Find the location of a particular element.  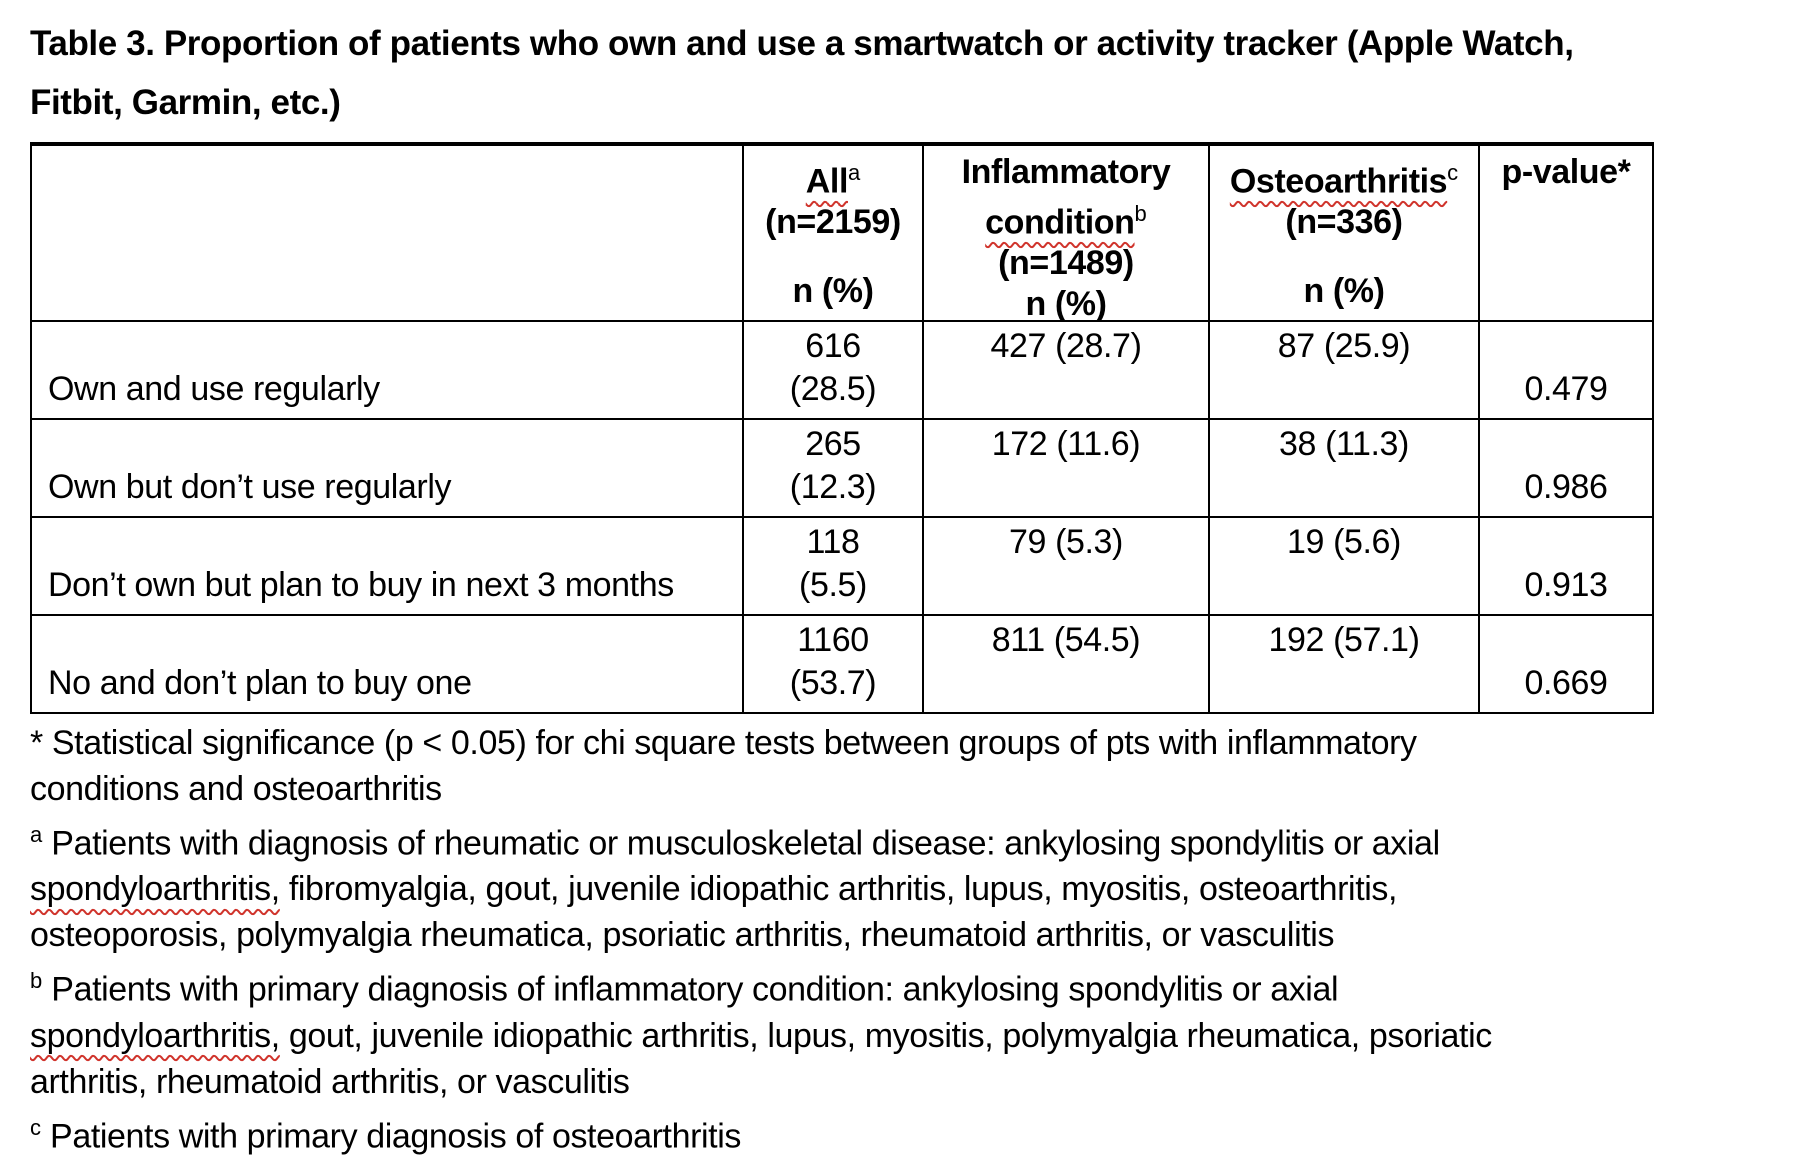

osteoarthritis-value: 19 (5.6) is located at coordinates (1344, 566).